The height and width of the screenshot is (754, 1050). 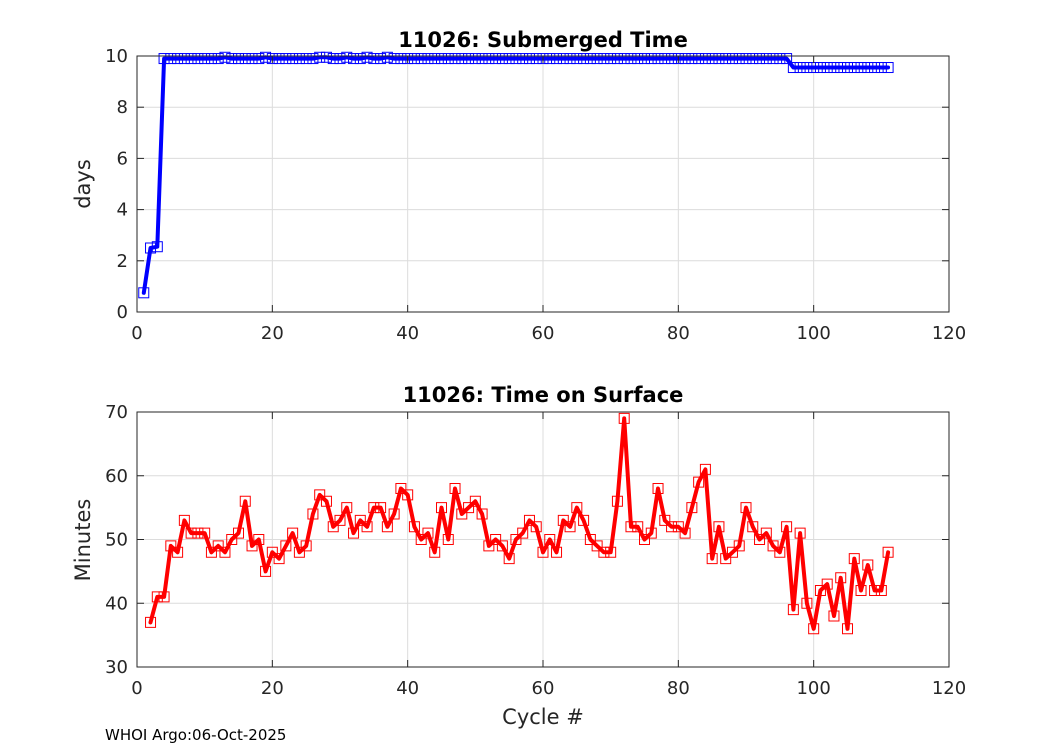 What do you see at coordinates (272, 333) in the screenshot?
I see `submerged-time-xtick-label: 20` at bounding box center [272, 333].